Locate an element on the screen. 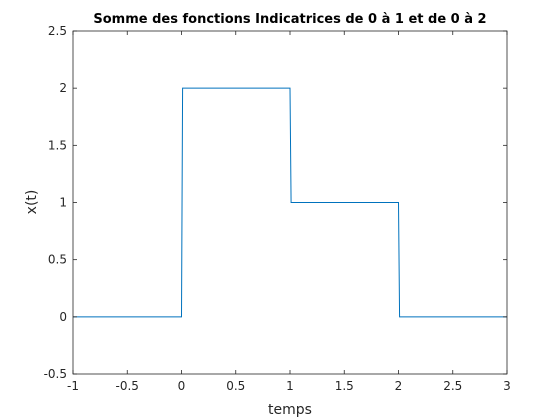  y-axis-label: x(t) is located at coordinates (32, 202).